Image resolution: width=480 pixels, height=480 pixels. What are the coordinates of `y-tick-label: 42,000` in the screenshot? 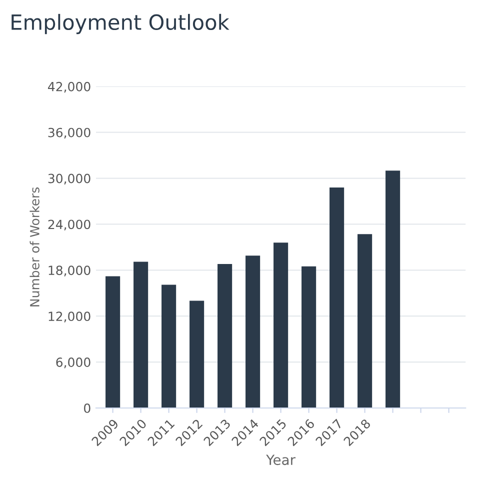 It's located at (69, 87).